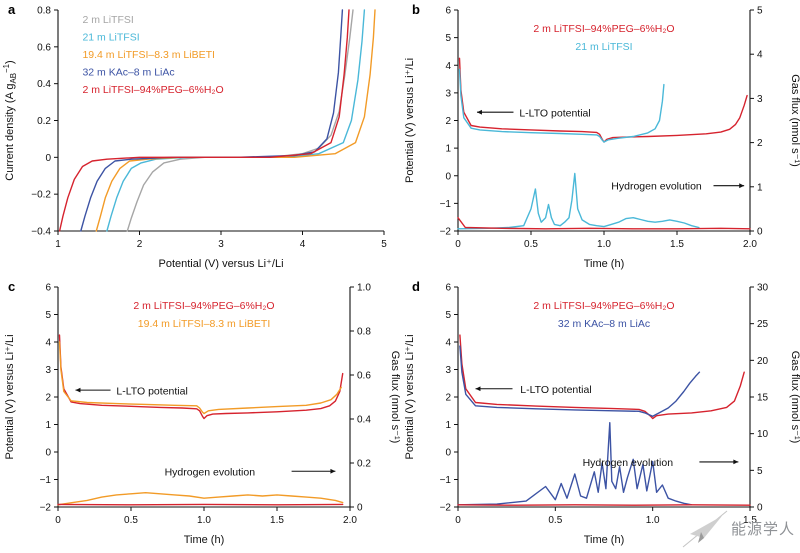  I want to click on x-tick-label: 0.5, so click(531, 244).